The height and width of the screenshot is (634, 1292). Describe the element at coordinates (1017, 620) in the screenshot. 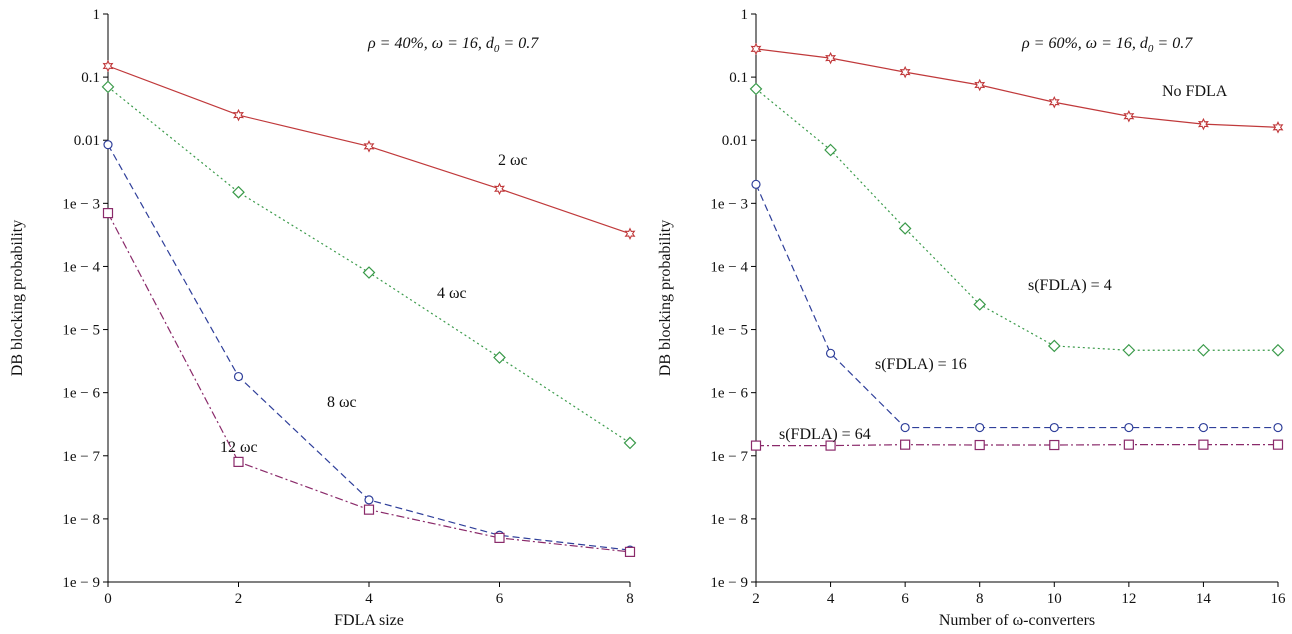

I see `x-axis-title: Number of ω-converters` at that location.